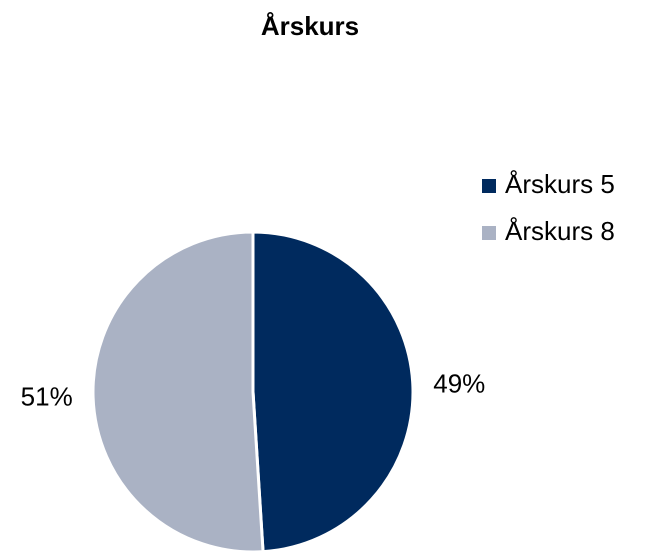 This screenshot has height=553, width=646. Describe the element at coordinates (459, 383) in the screenshot. I see `data-label: 49%` at that location.